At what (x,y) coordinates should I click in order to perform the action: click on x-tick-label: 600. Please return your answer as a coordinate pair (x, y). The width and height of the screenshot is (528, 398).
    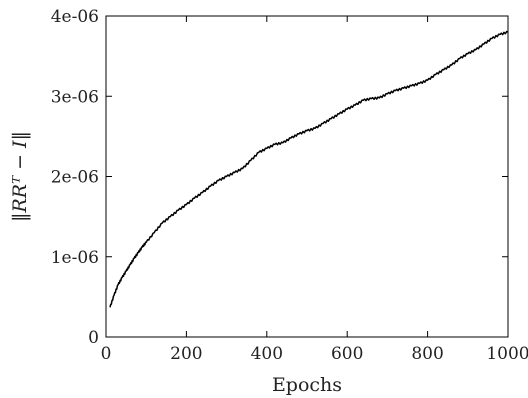
    Looking at the image, I should click on (347, 354).